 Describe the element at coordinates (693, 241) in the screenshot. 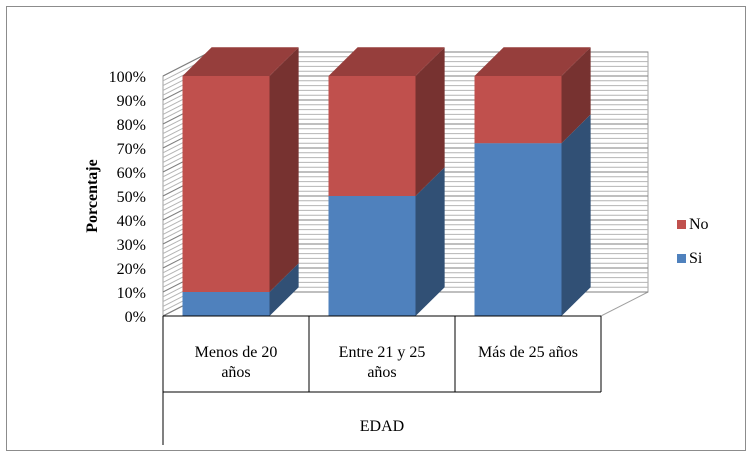

I see `legend: No Si` at that location.